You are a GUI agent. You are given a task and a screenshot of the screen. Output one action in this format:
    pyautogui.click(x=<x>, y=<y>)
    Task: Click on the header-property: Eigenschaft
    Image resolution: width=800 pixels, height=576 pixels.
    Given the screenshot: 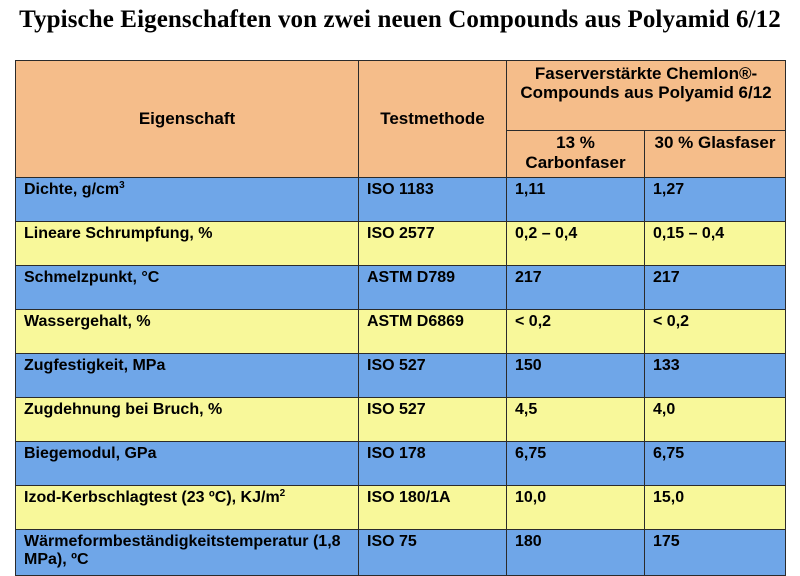 What is the action you would take?
    pyautogui.click(x=187, y=119)
    